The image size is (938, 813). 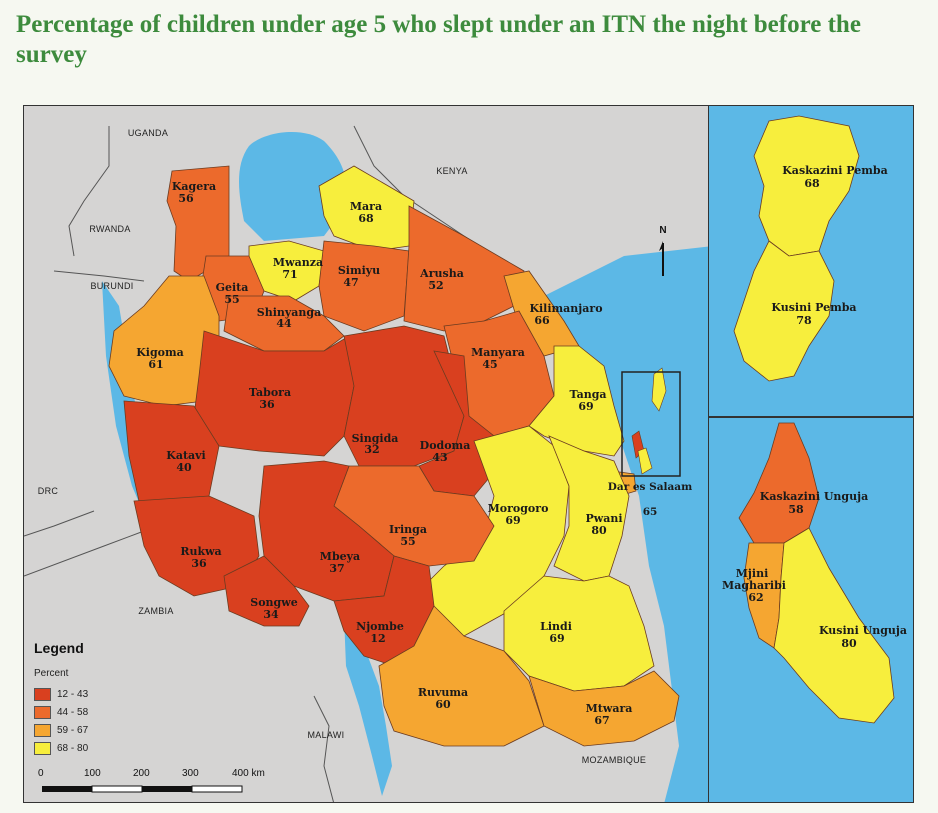 What do you see at coordinates (366, 218) in the screenshot?
I see `label-mara-value: 68` at bounding box center [366, 218].